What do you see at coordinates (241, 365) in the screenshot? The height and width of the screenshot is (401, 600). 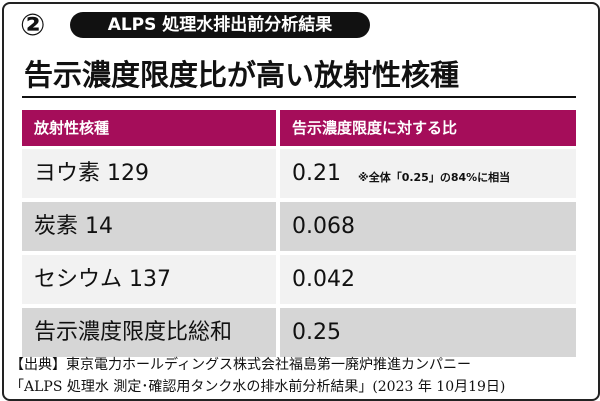 I see `source: 【出典】東京電力ホールディングス株式会社福島第一廃炉推進カンパニー` at bounding box center [241, 365].